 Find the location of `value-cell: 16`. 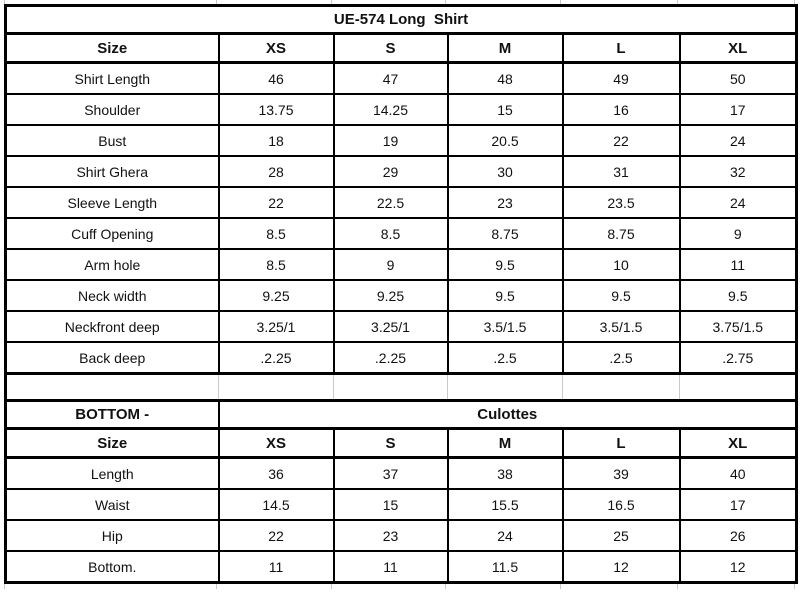

value-cell: 16 is located at coordinates (621, 109).